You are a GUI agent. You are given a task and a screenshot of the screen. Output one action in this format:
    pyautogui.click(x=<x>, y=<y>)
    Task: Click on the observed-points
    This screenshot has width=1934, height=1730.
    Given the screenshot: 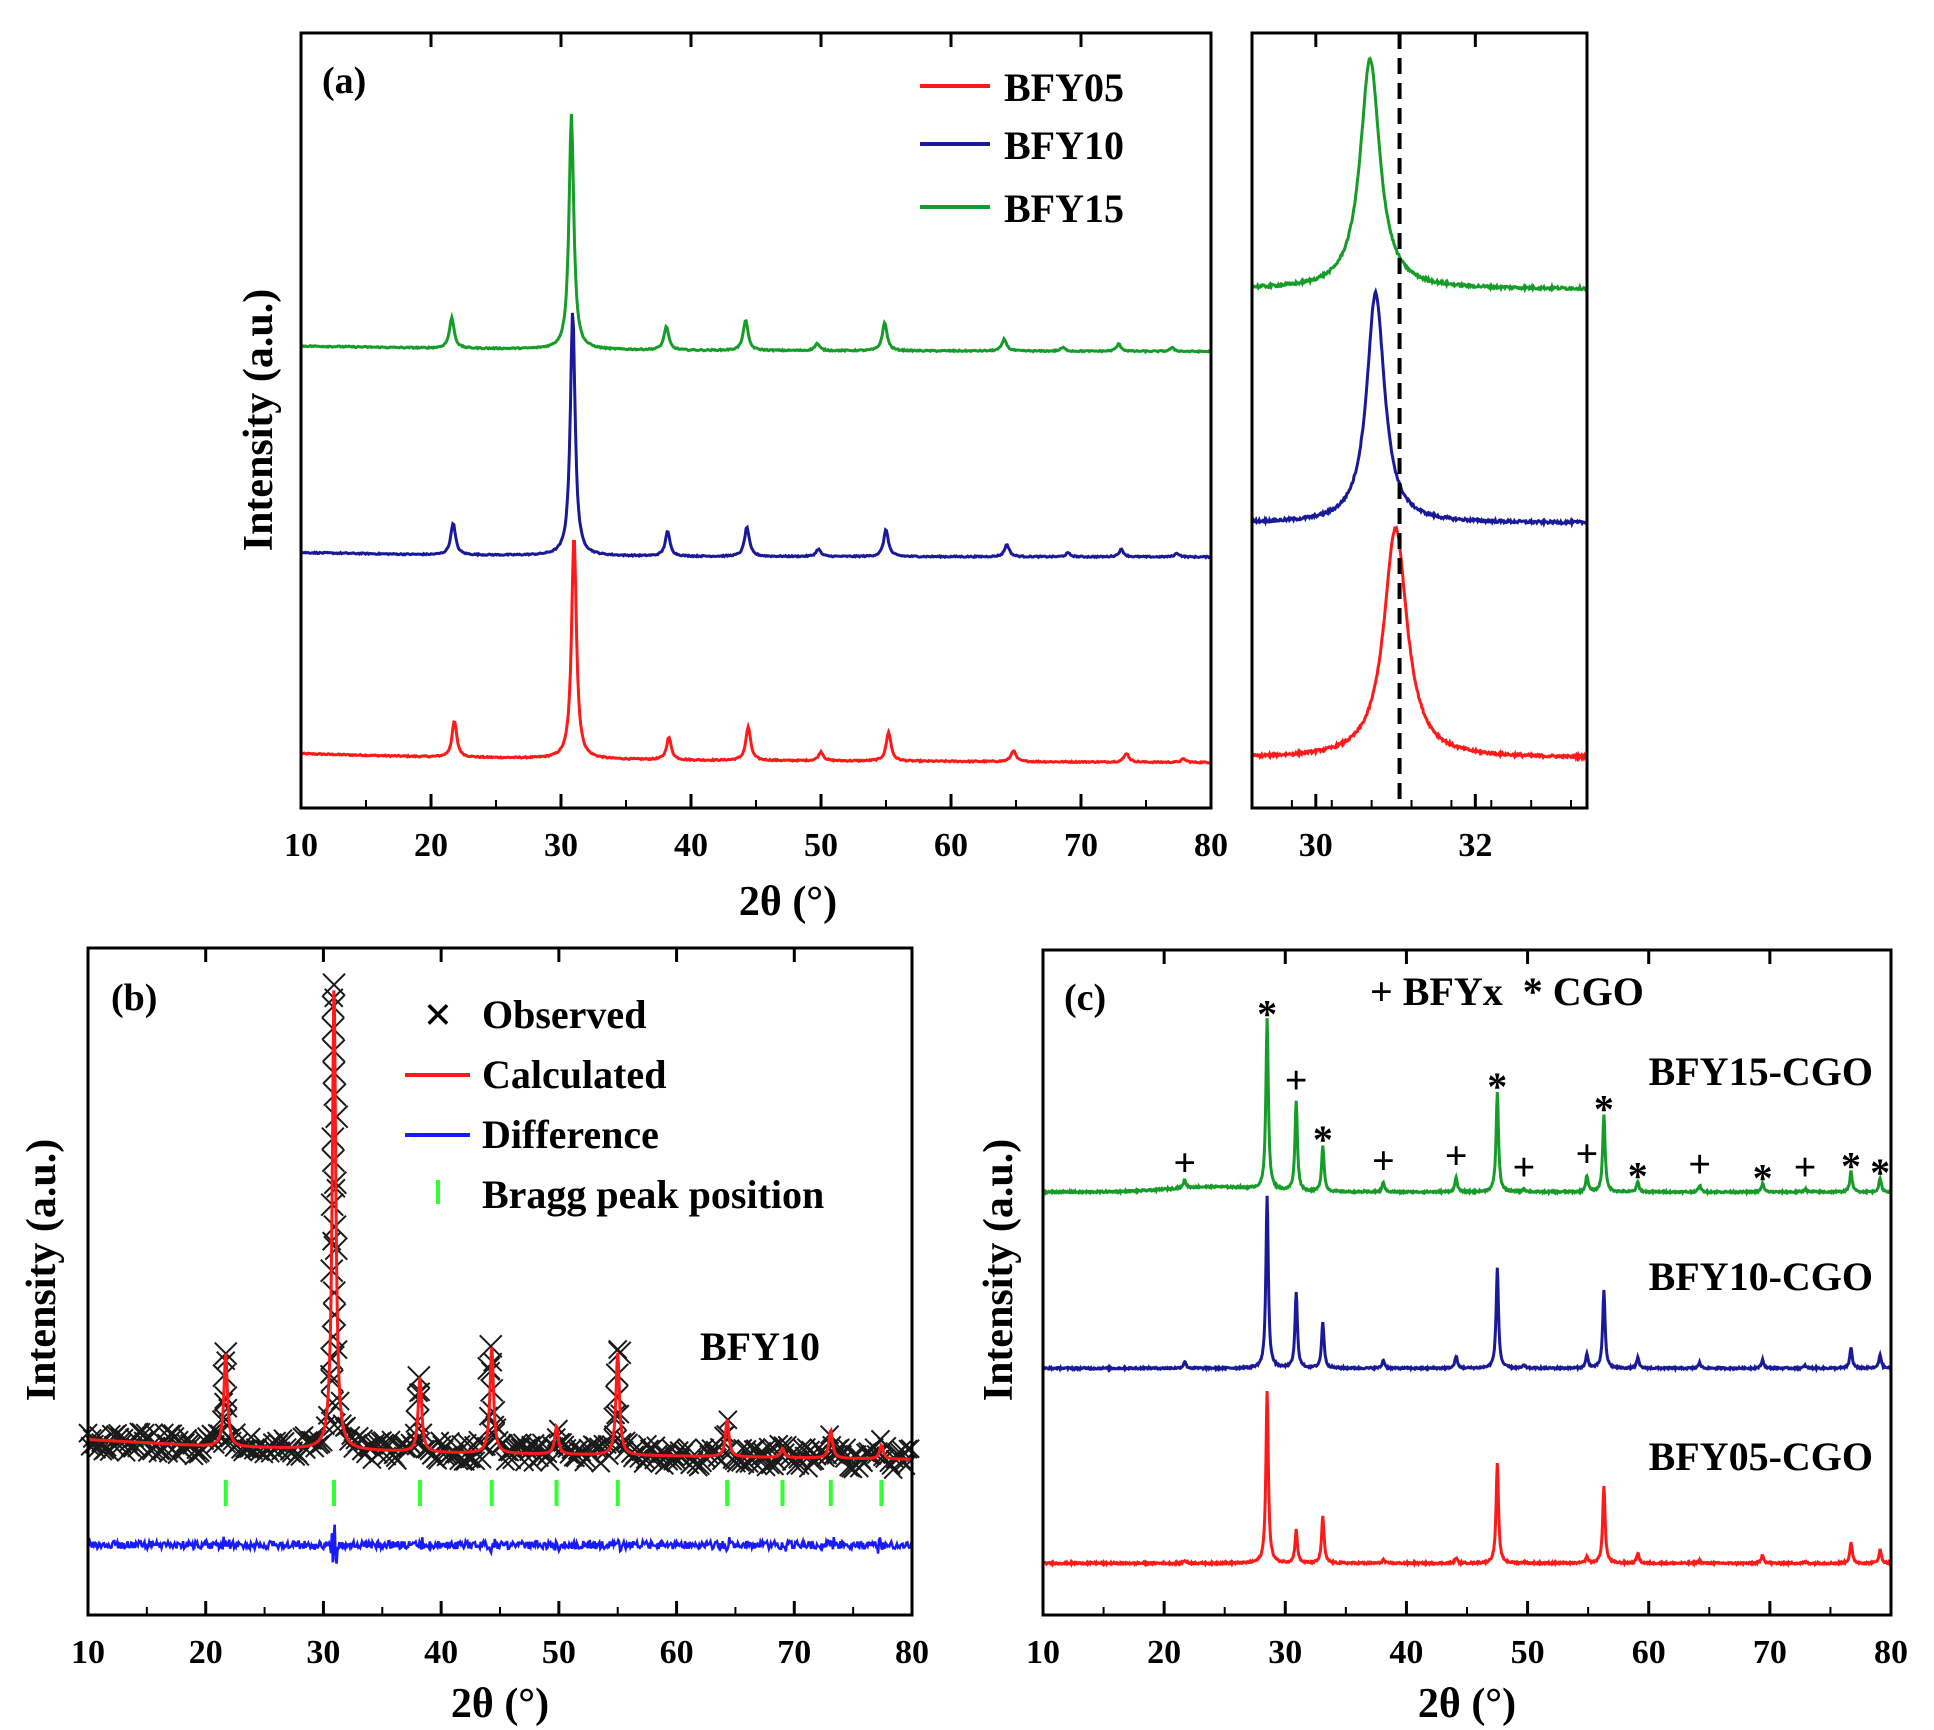 What is the action you would take?
    pyautogui.click(x=499, y=1226)
    